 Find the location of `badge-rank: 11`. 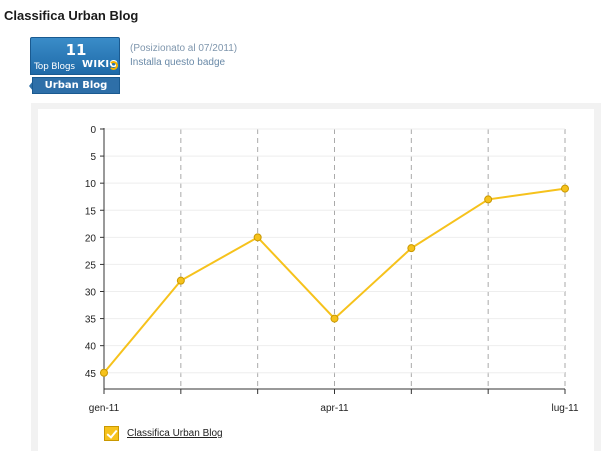

badge-rank: 11 is located at coordinates (76, 50).